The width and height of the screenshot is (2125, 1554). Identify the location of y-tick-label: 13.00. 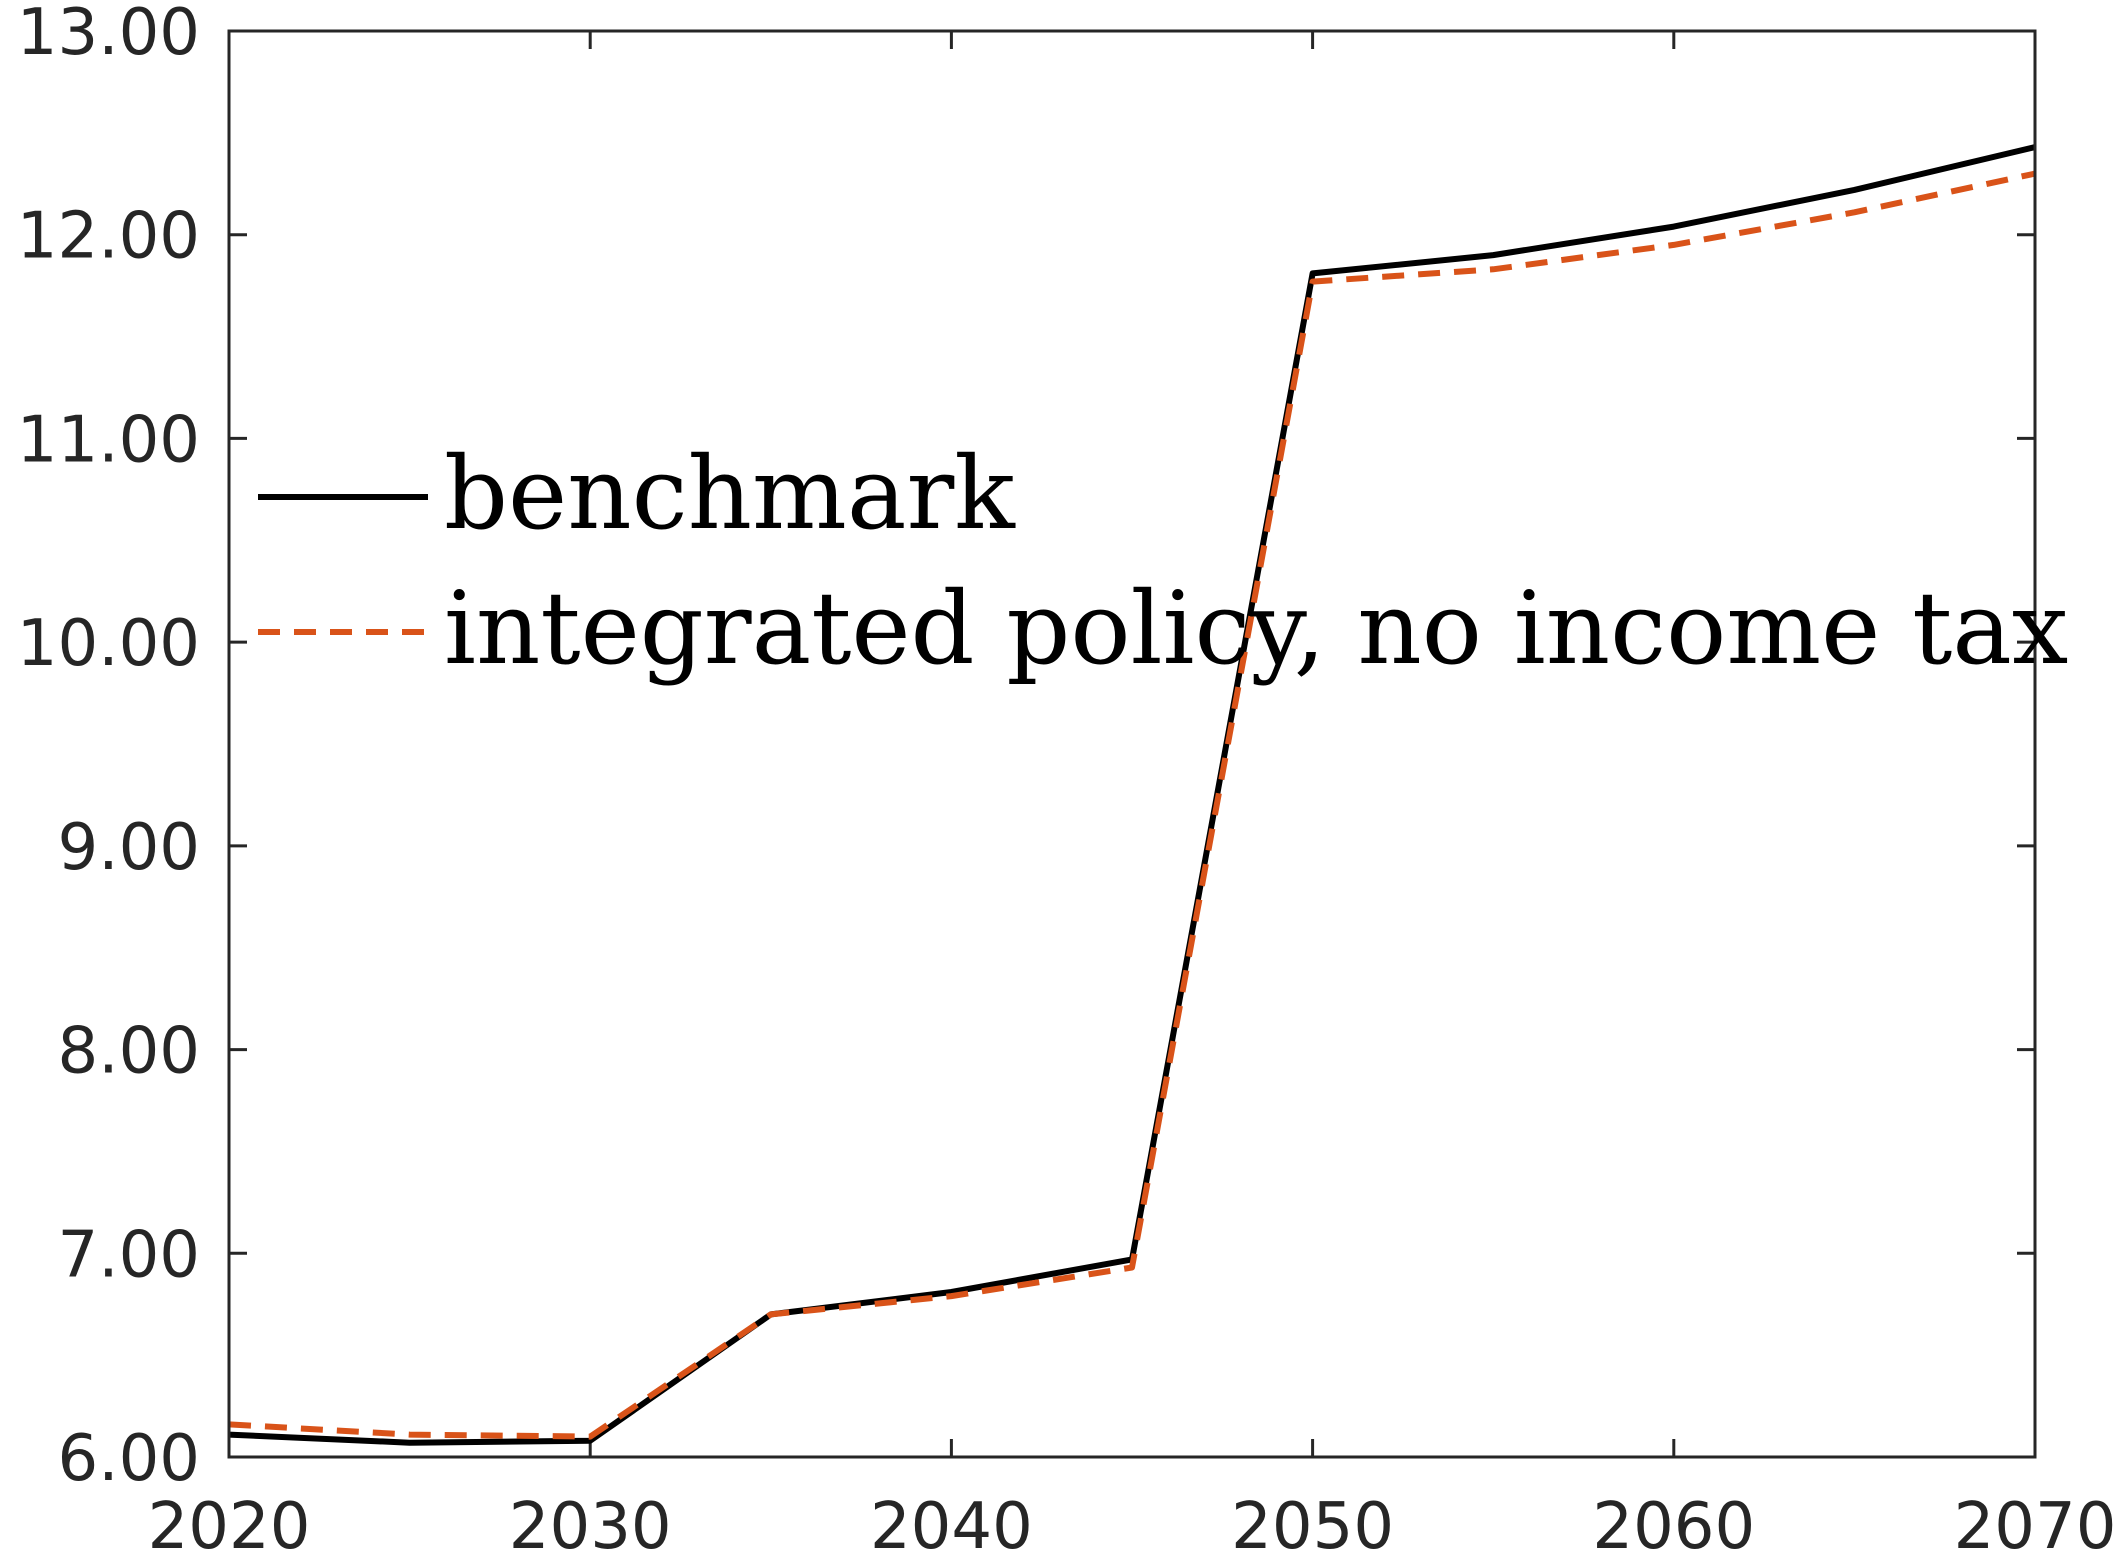
(108, 35).